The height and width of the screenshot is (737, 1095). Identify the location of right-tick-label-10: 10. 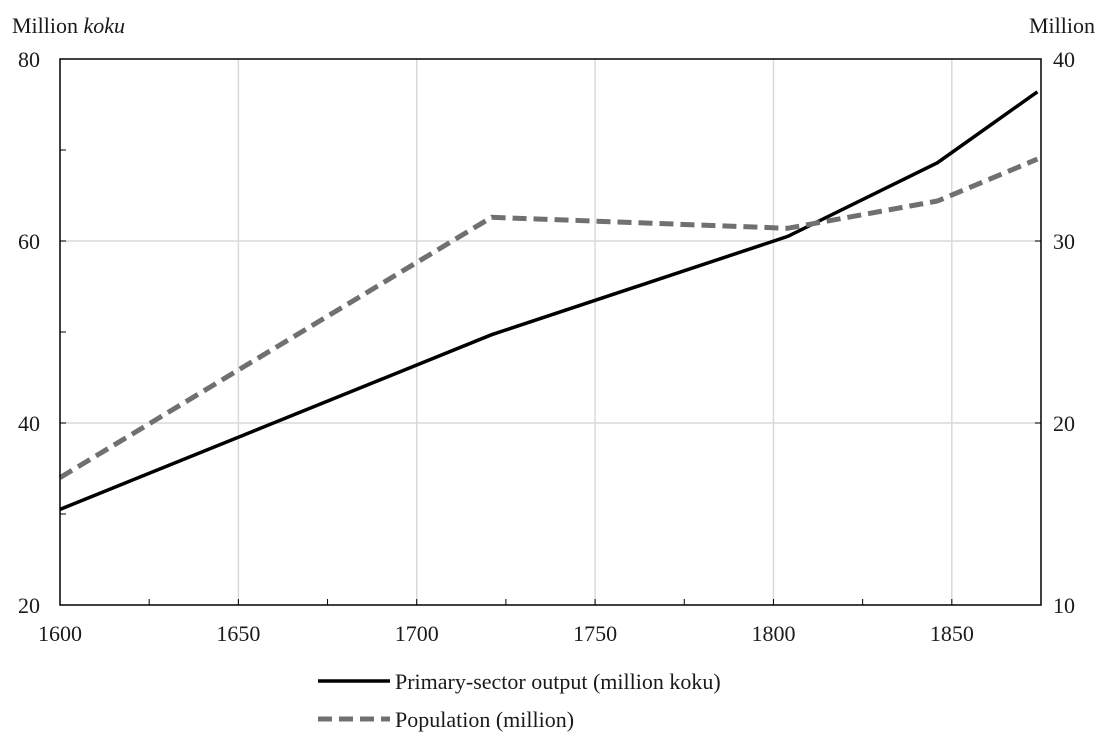
(1064, 605).